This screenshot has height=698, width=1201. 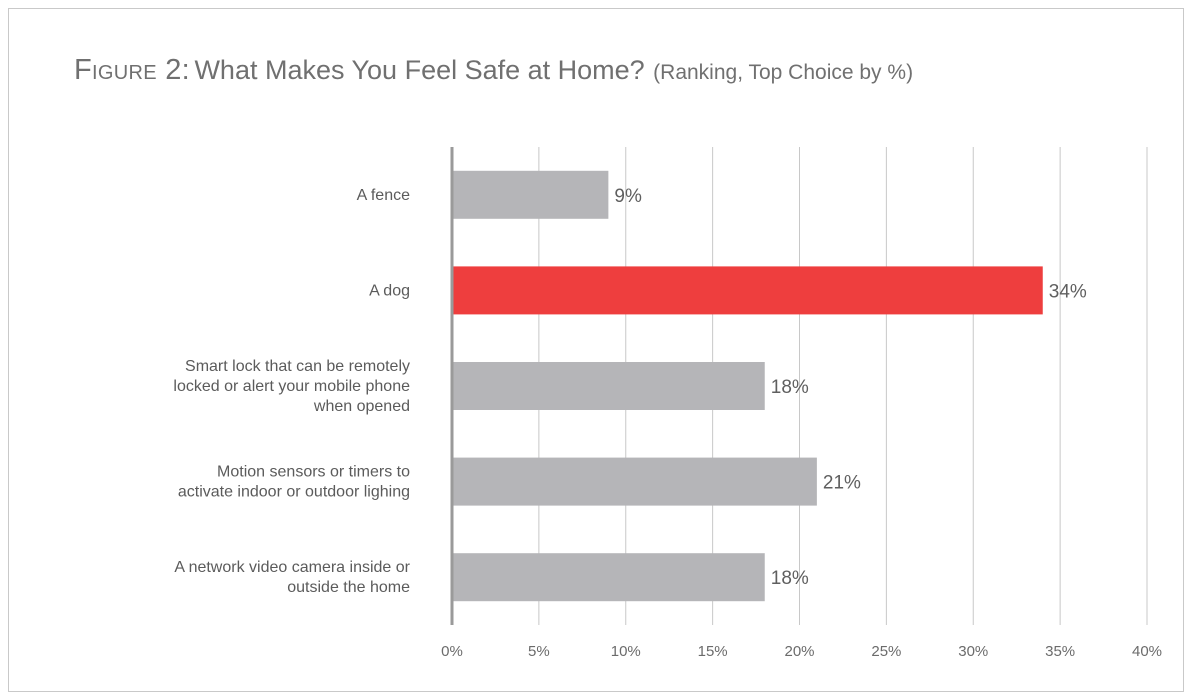 I want to click on x-tick-label: 30%, so click(x=973, y=651).